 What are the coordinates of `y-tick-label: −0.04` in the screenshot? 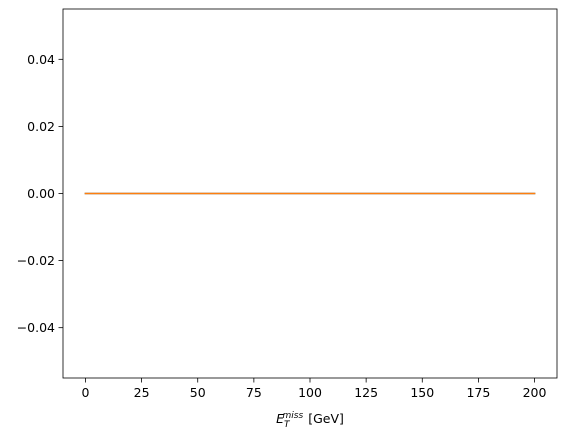 It's located at (36, 327).